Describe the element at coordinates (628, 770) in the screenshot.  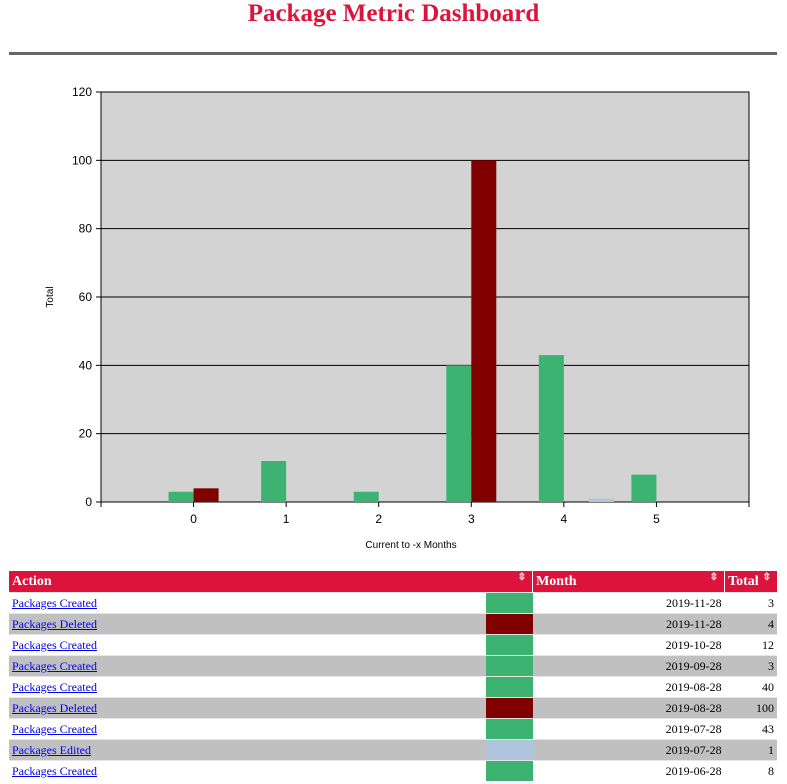
I see `month-cell: 2019-06-28` at that location.